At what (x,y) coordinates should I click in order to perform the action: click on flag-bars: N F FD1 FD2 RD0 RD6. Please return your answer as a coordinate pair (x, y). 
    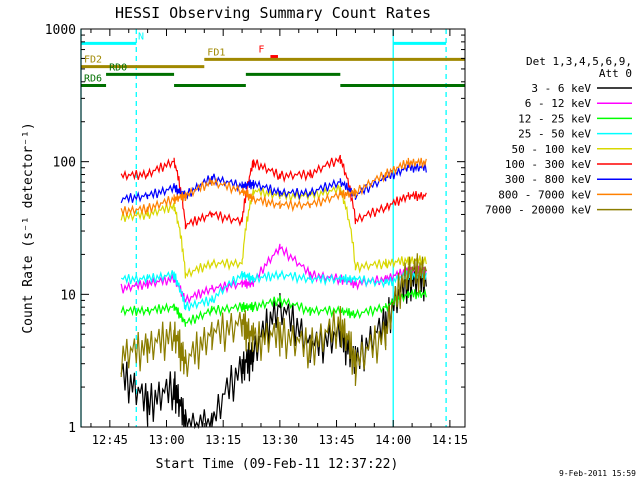
    Looking at the image, I should click on (273, 59).